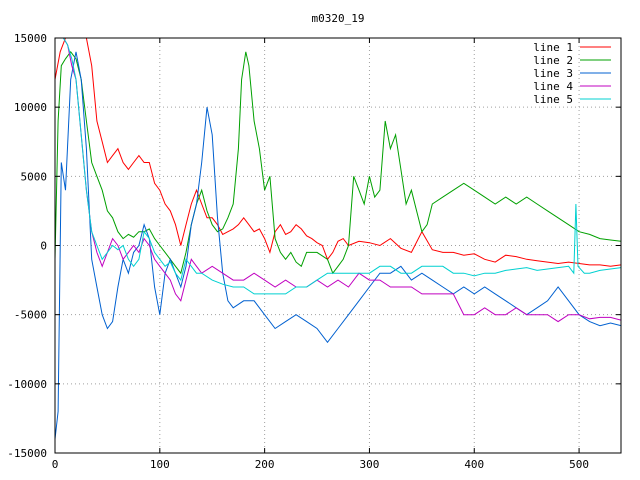 This screenshot has height=480, width=640. What do you see at coordinates (30, 315) in the screenshot?
I see `y-tick-label: -5000` at bounding box center [30, 315].